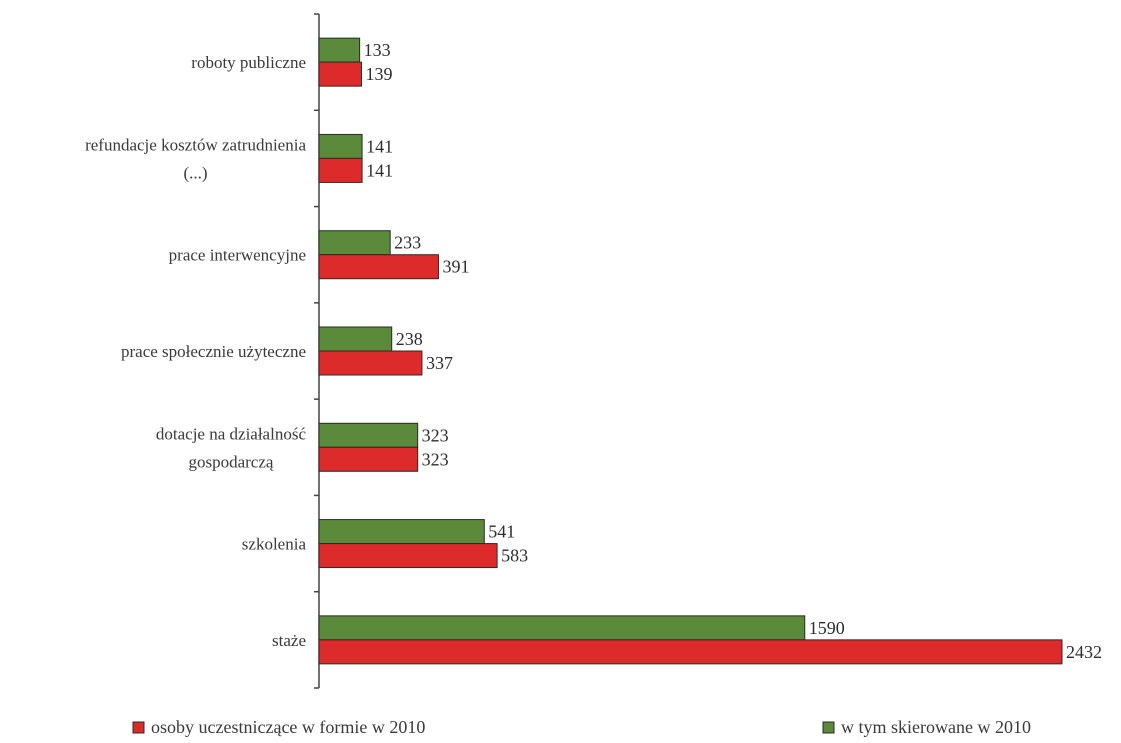 This screenshot has width=1121, height=743. I want to click on category-label: prace społecznie użyteczne, so click(213, 351).